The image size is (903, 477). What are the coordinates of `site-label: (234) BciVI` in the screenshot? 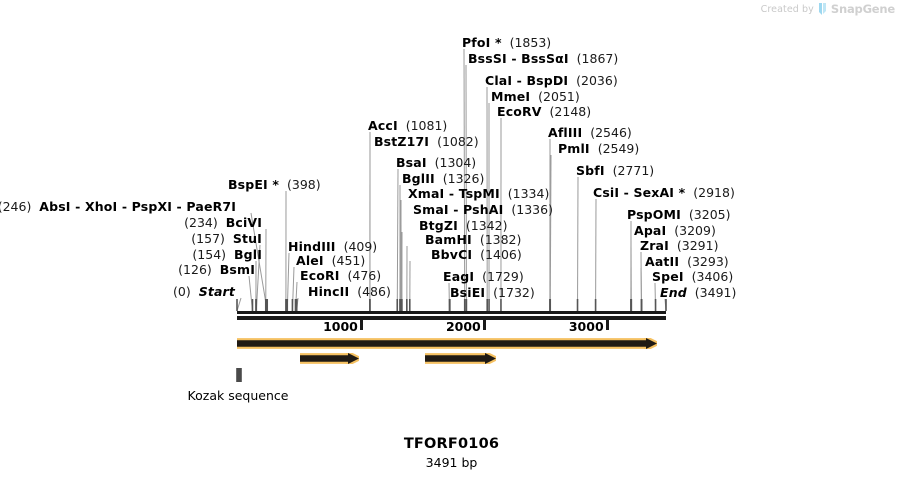 It's located at (223, 222).